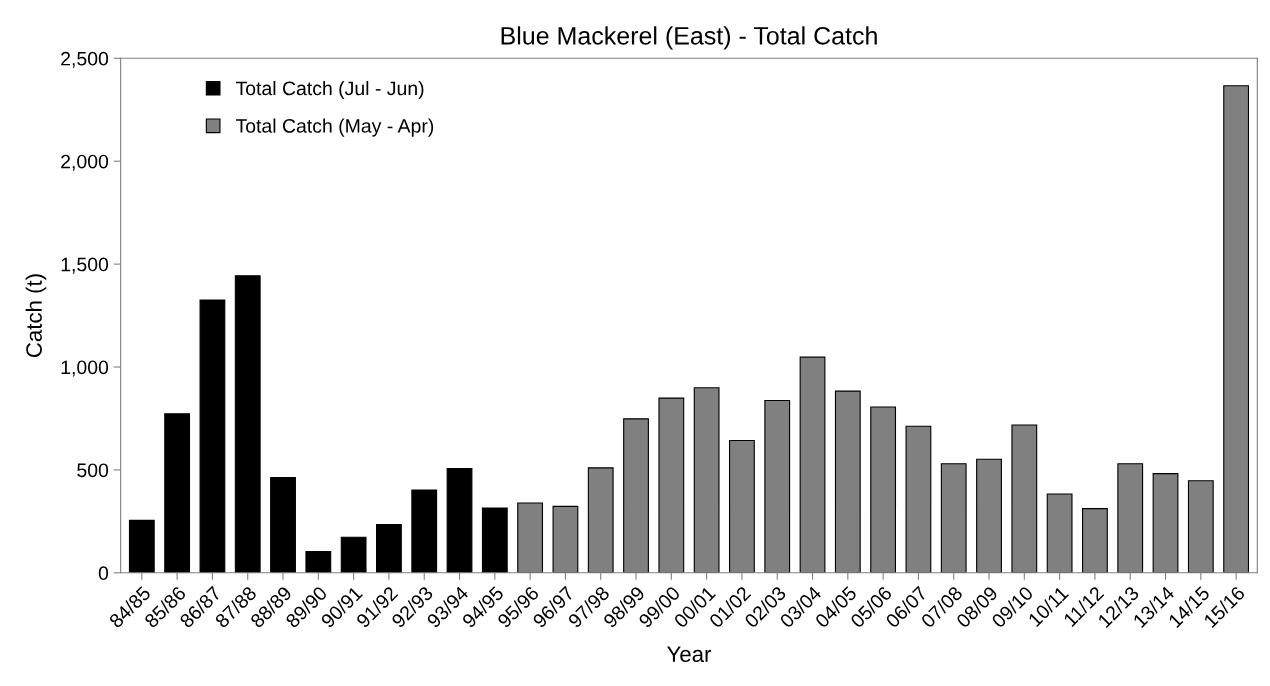 Image resolution: width=1270 pixels, height=686 pixels. I want to click on x-axis-title: Year, so click(689, 654).